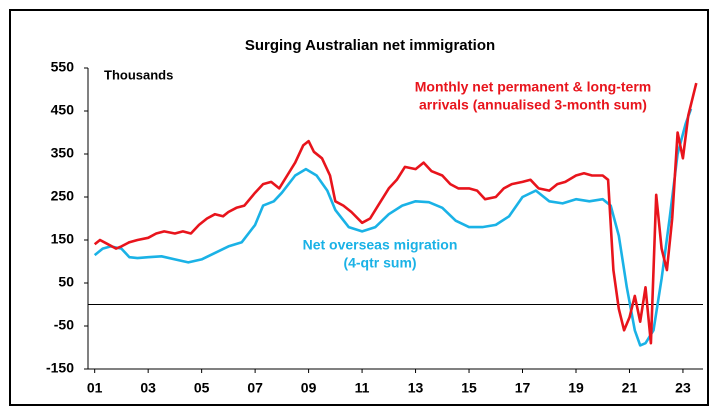 The image size is (719, 416). I want to click on y-tick-label: -150, so click(60, 368).